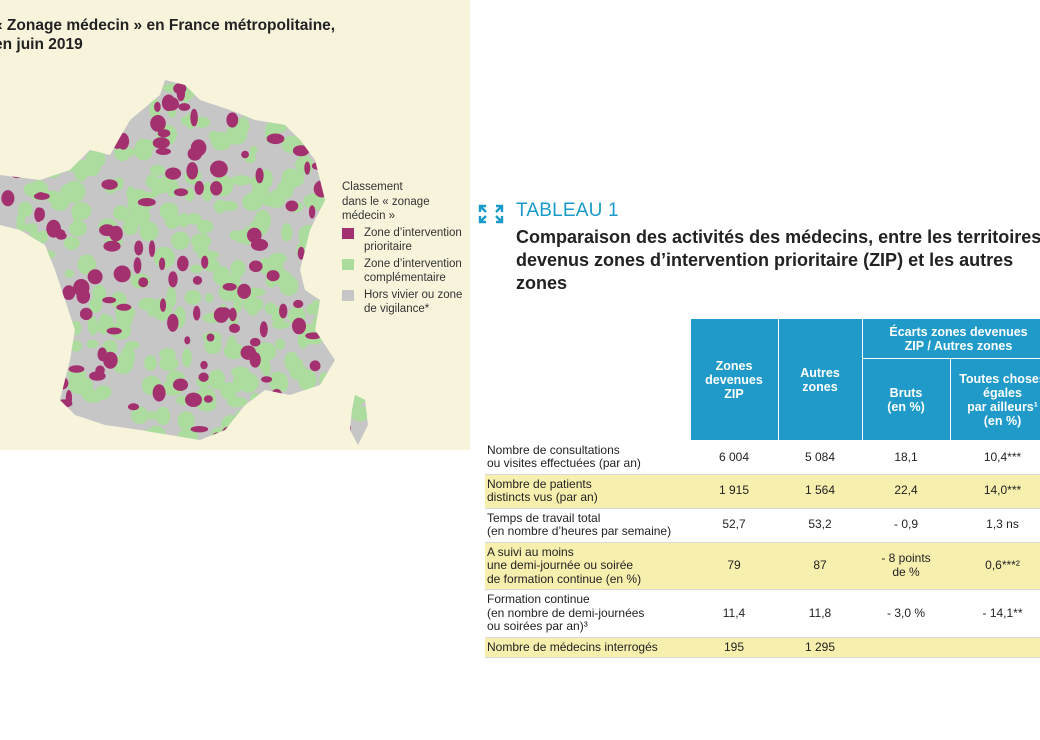 The width and height of the screenshot is (1040, 740). I want to click on header-line: Écarts zones devenues, so click(958, 331).